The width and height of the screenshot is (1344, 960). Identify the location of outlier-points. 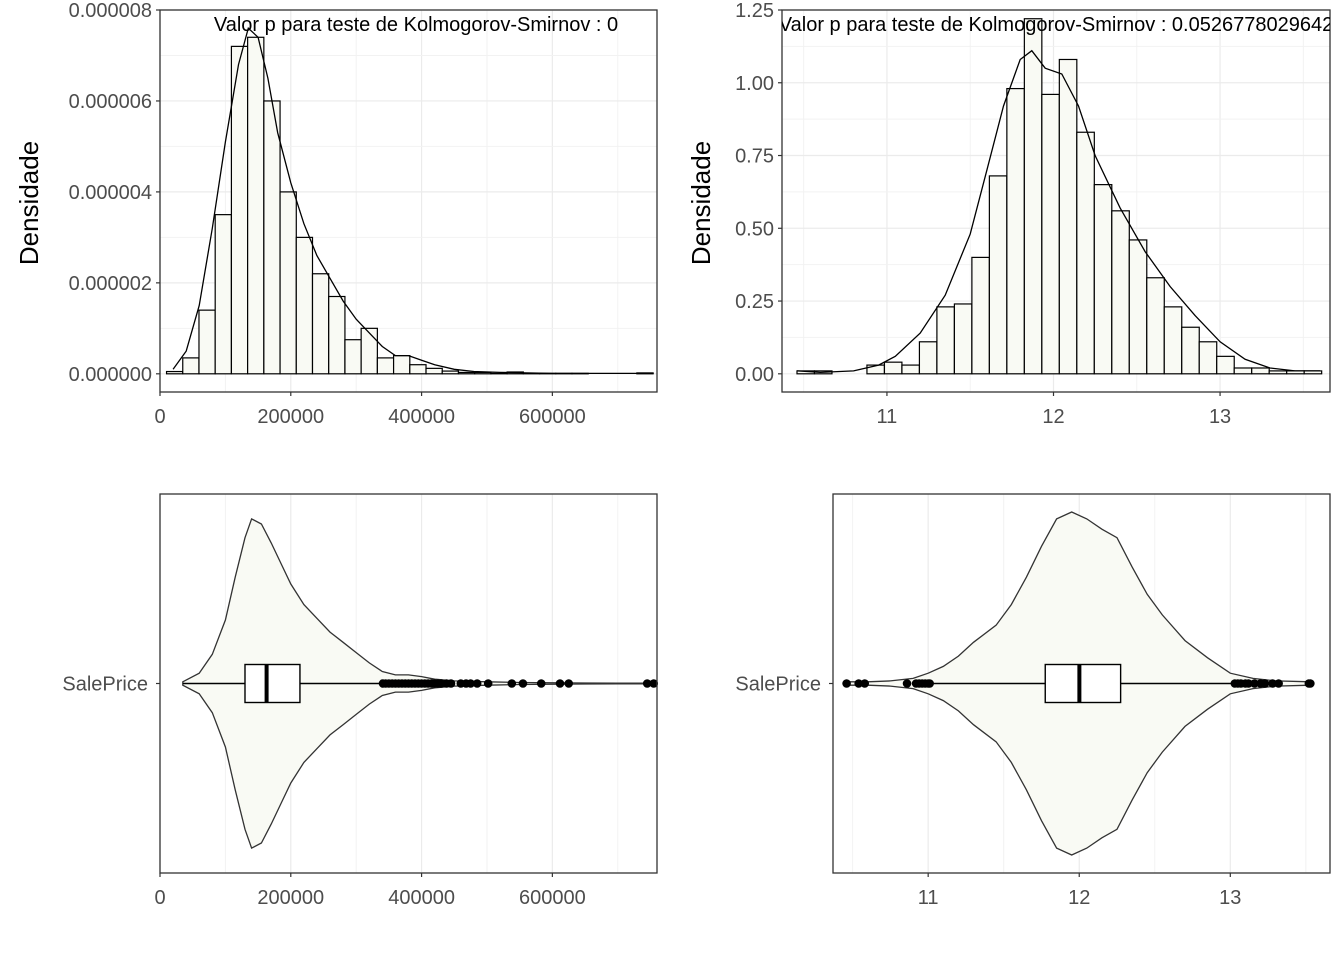
(1078, 683).